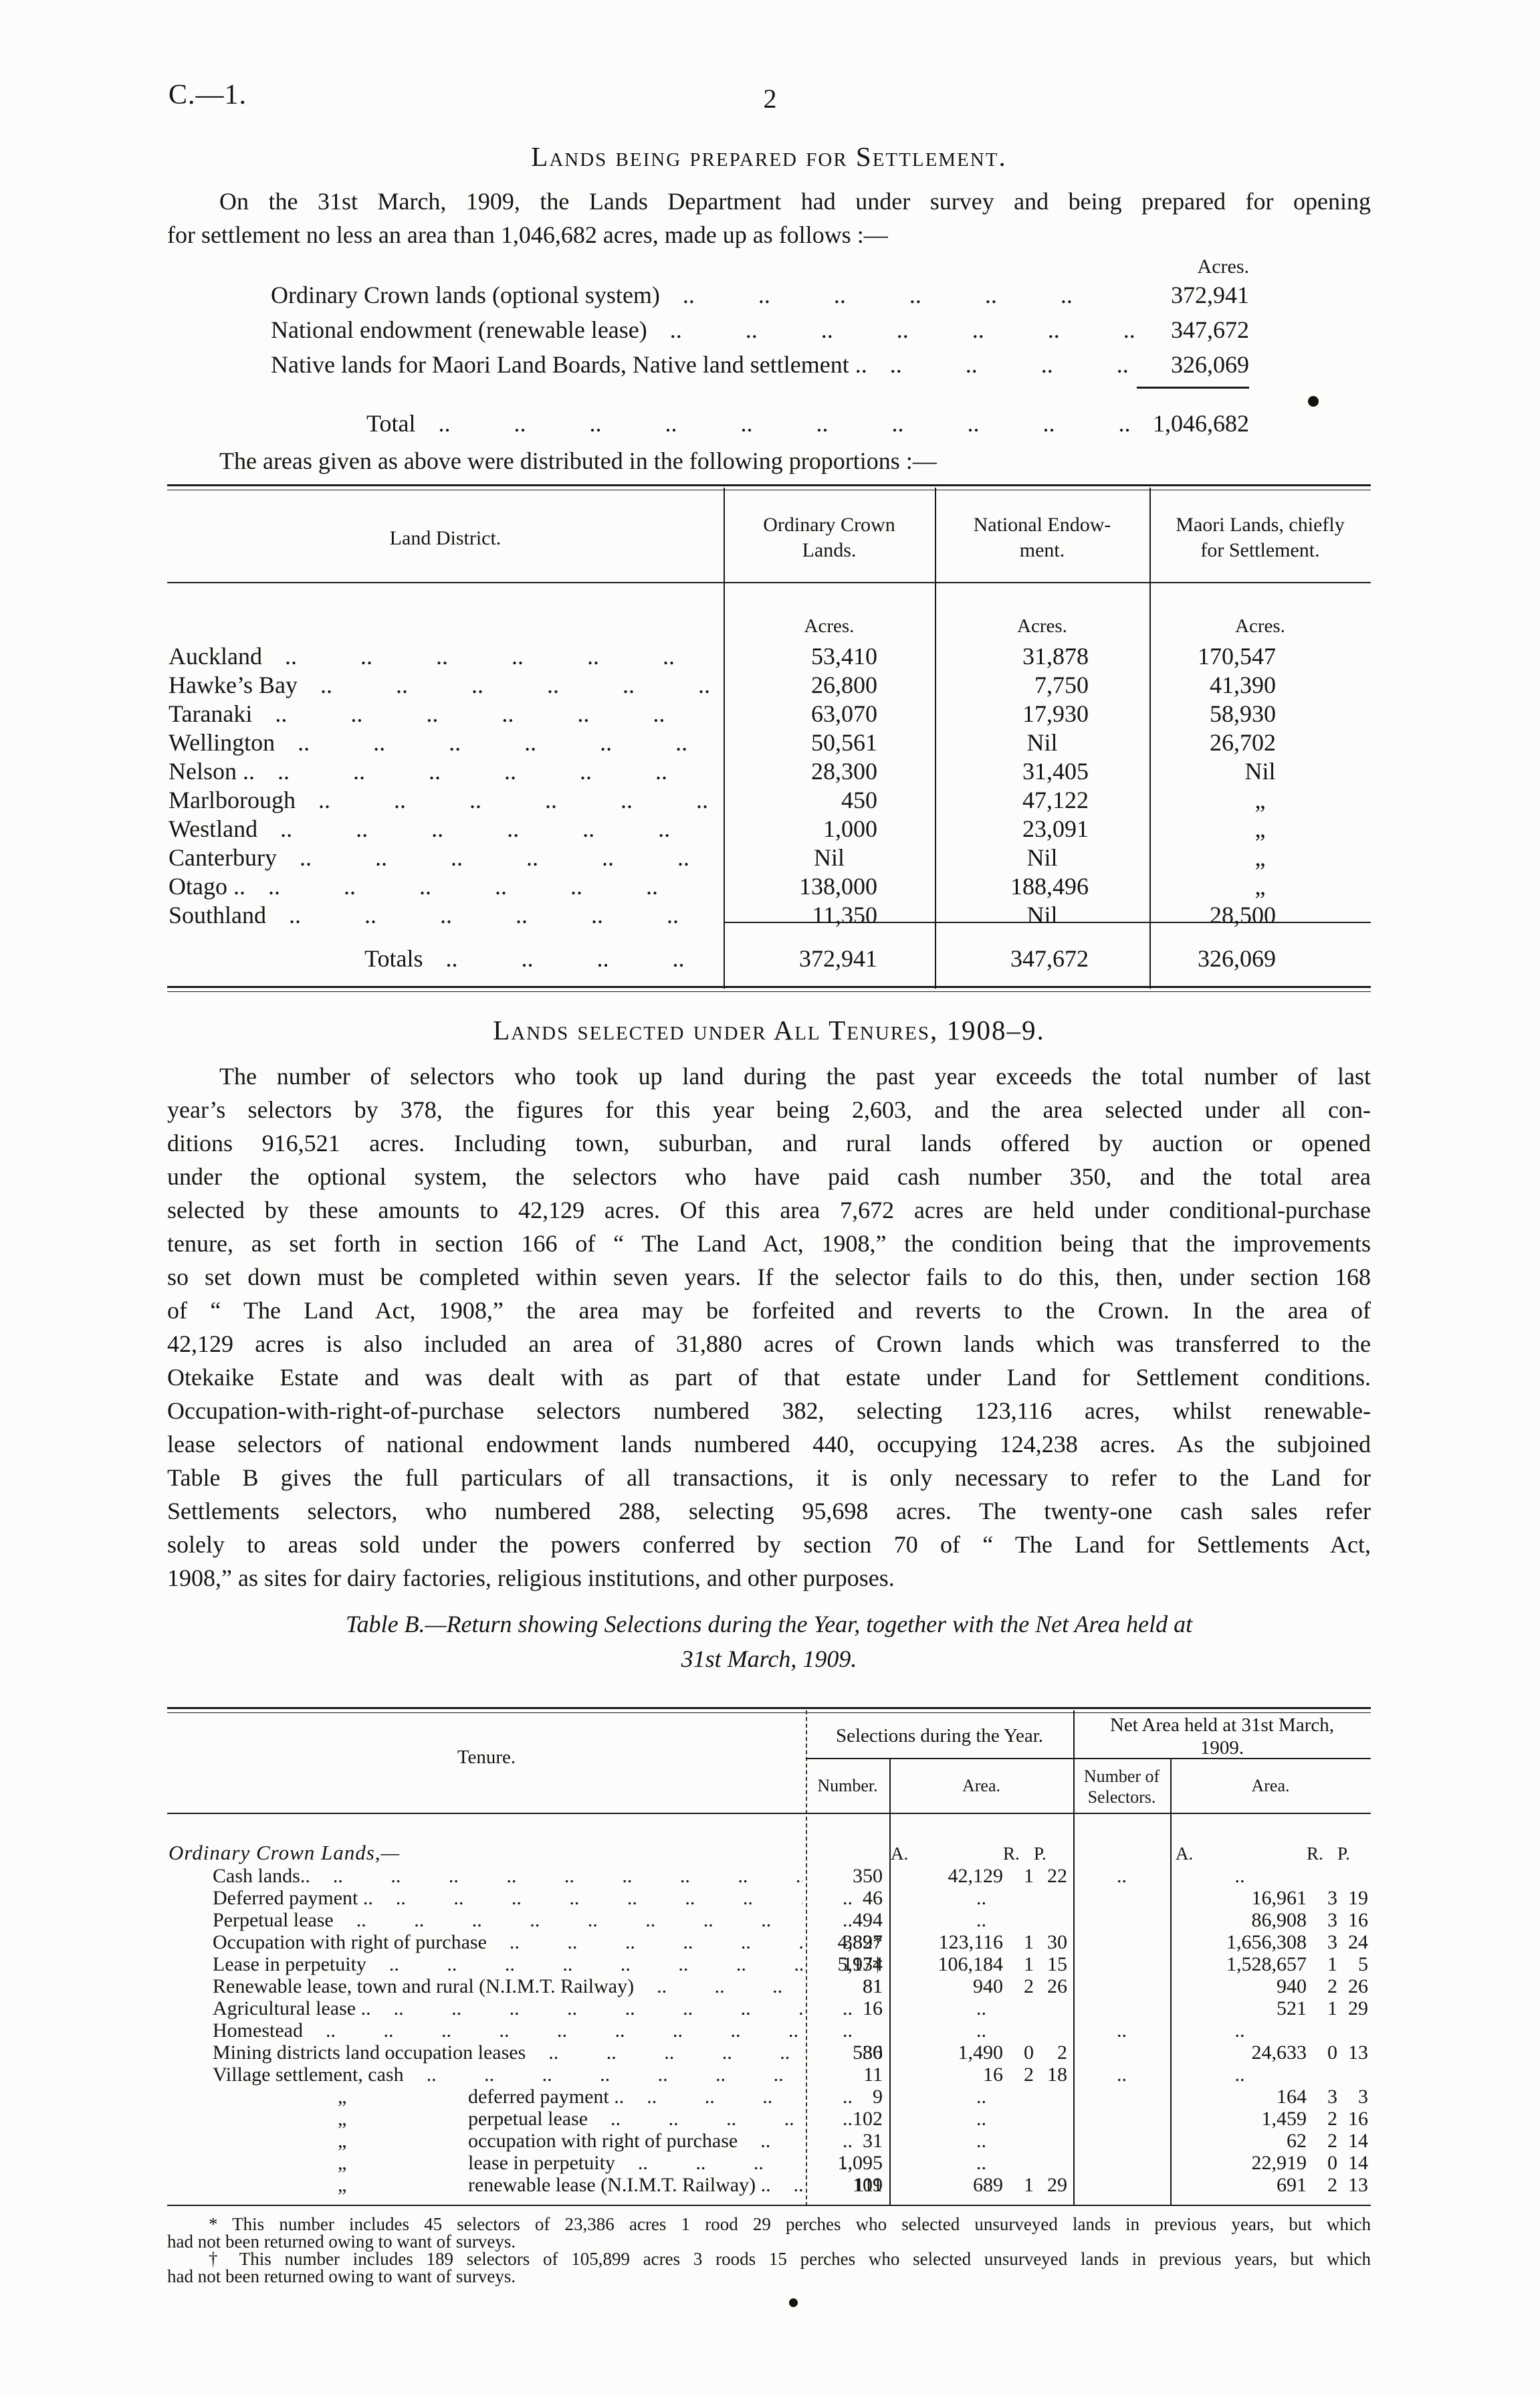  I want to click on table1-district-label: Auckland, so click(215, 656).